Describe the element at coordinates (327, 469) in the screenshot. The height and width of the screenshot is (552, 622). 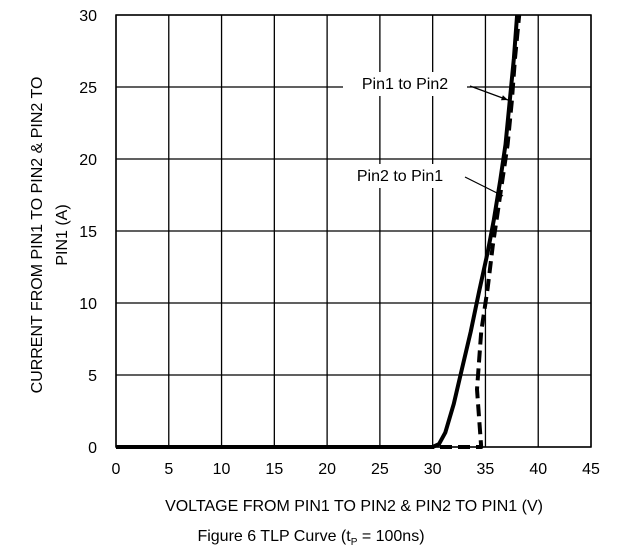
I see `x-tick-label: 20` at that location.